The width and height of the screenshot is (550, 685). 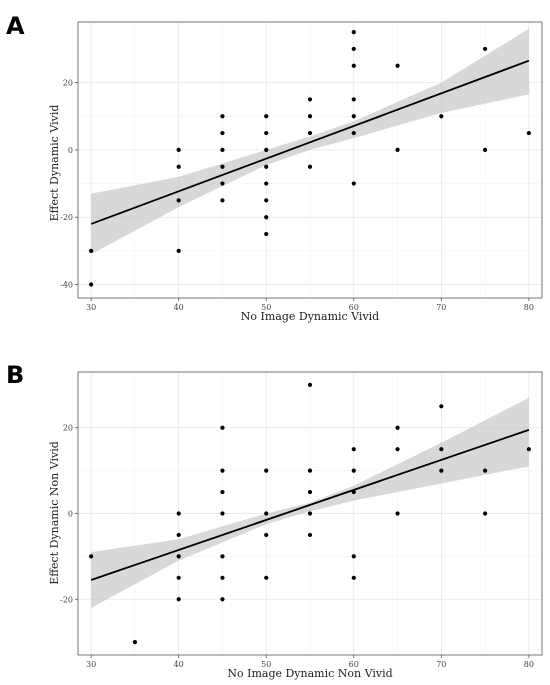 What do you see at coordinates (309, 673) in the screenshot?
I see `x-axis-title-b: No Image Dynamic Non Vivid` at bounding box center [309, 673].